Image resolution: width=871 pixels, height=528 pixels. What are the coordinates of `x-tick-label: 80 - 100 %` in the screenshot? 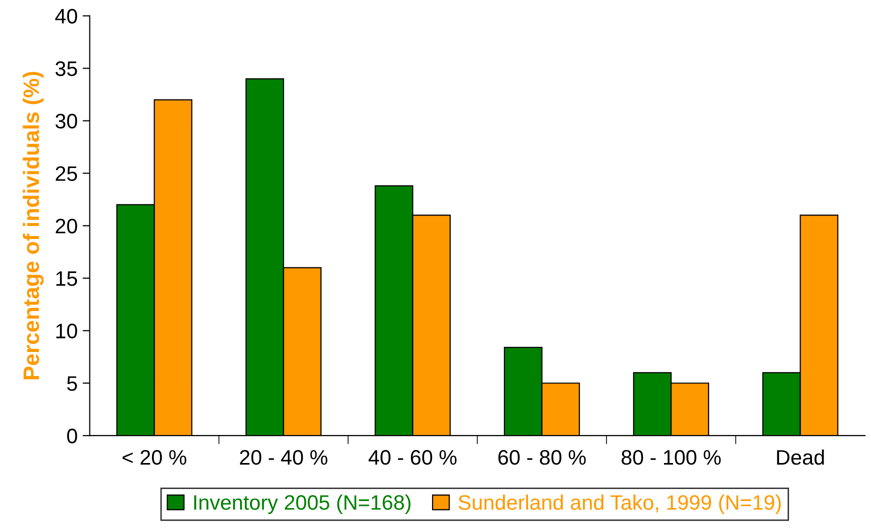 It's located at (671, 457).